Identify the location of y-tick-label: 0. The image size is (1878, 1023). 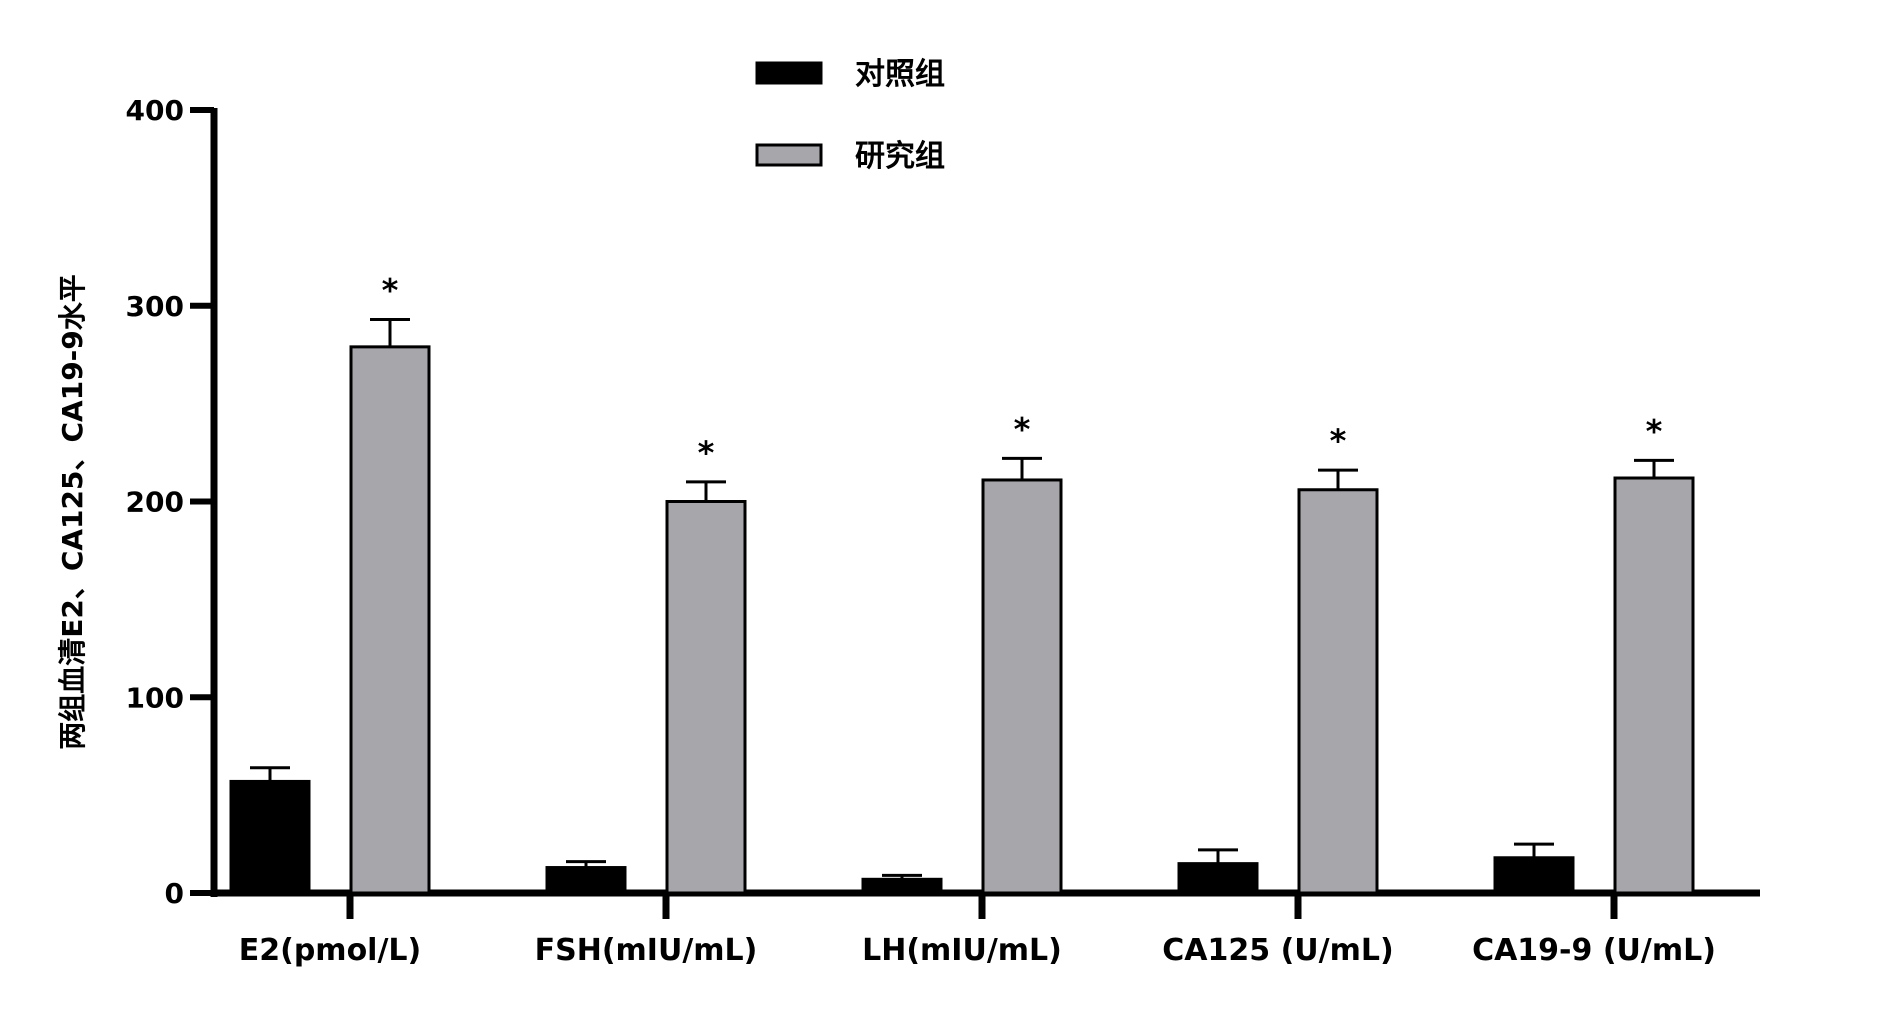
(174, 893).